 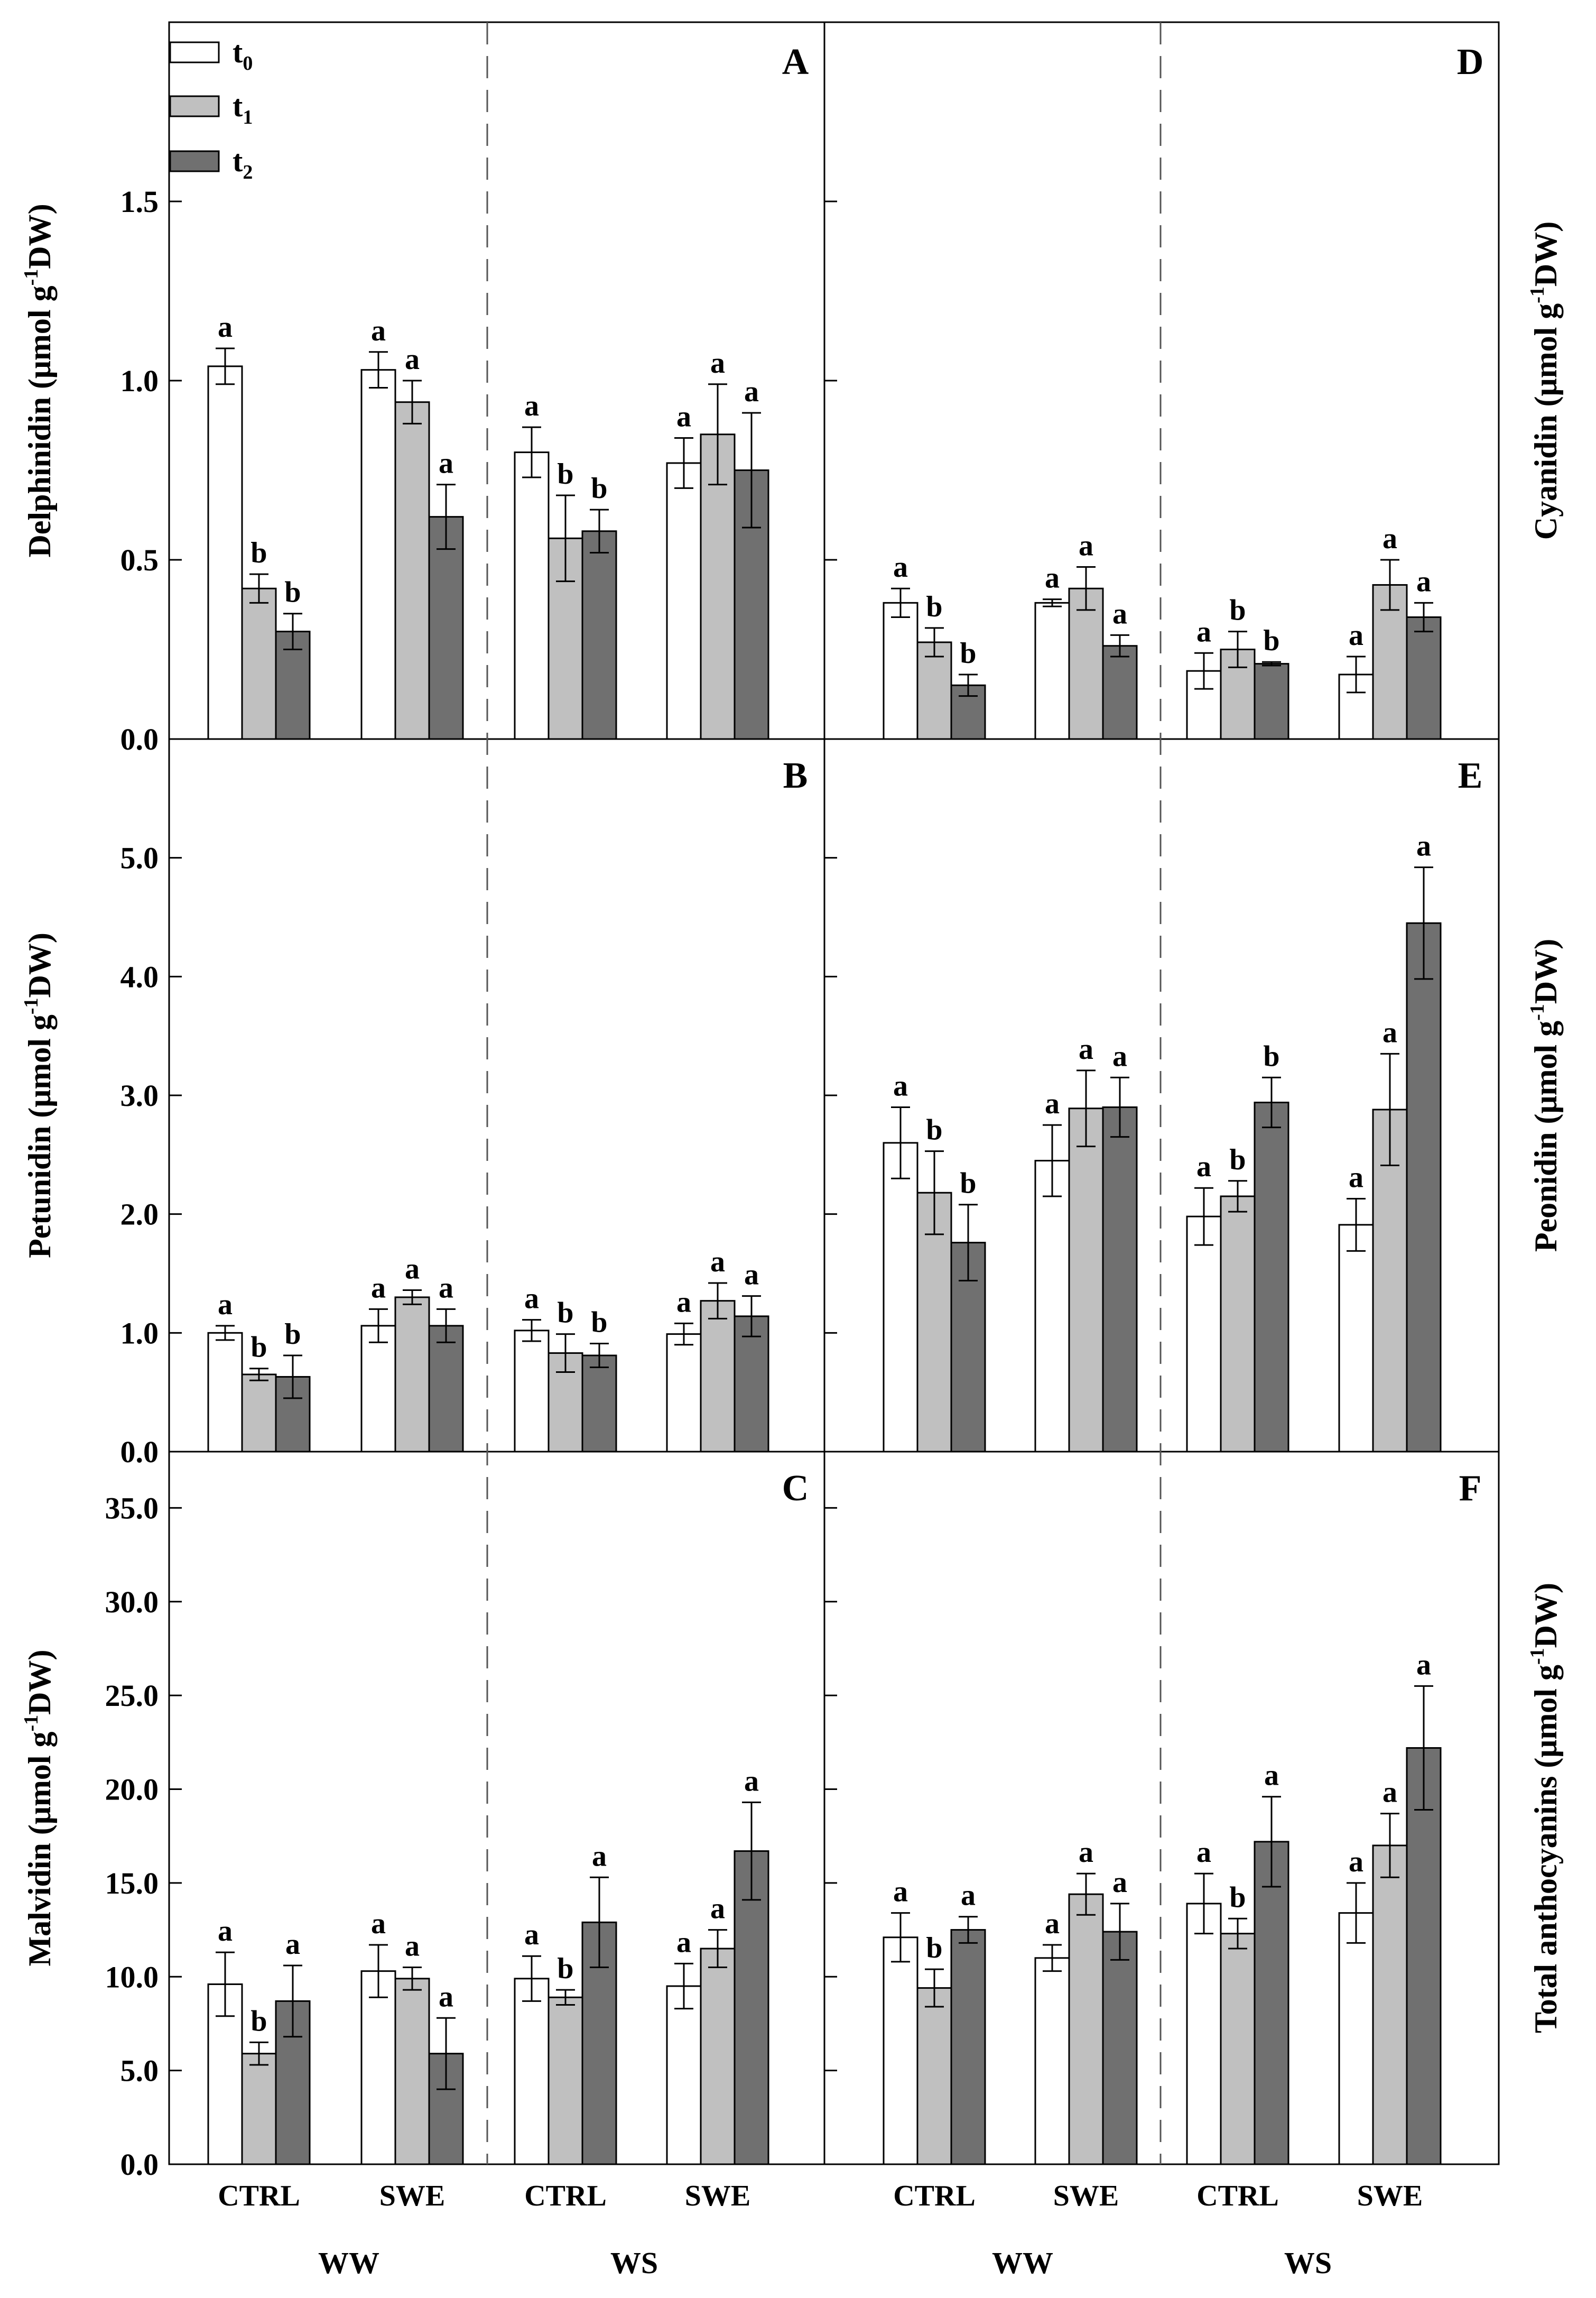 What do you see at coordinates (139, 976) in the screenshot?
I see `y-tick-label-b-4: 4.0` at bounding box center [139, 976].